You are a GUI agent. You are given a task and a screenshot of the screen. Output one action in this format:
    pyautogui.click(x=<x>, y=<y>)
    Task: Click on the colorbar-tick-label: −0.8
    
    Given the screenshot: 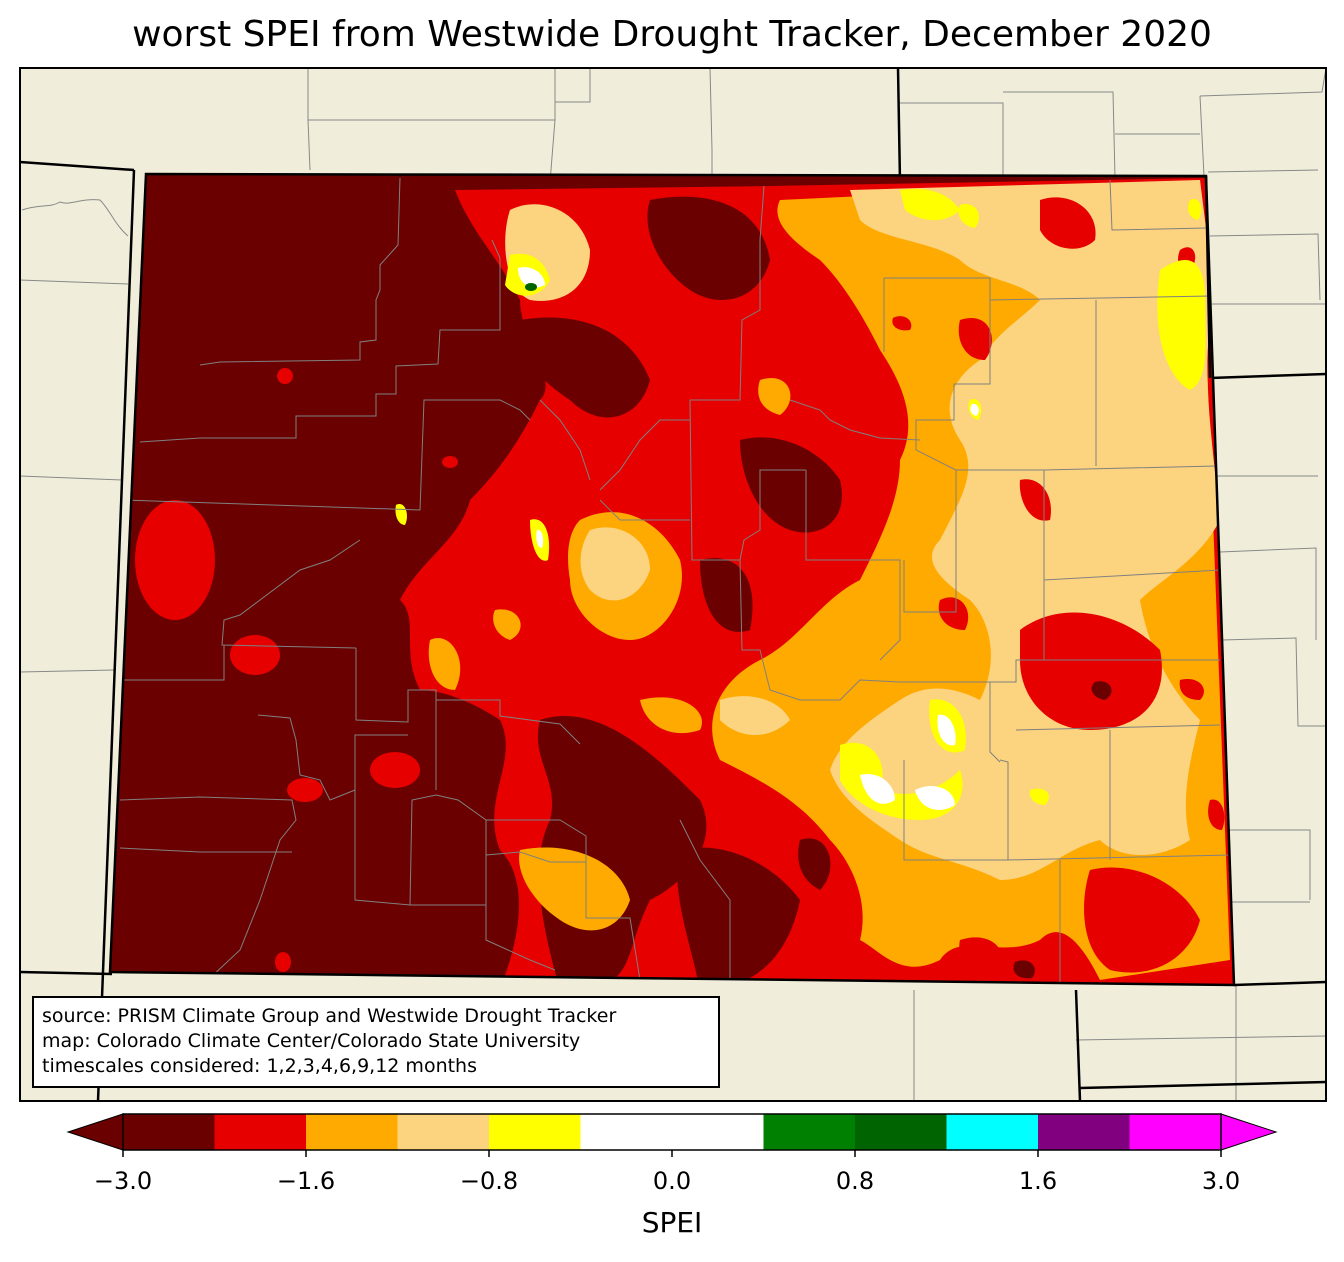 What is the action you would take?
    pyautogui.click(x=489, y=1181)
    